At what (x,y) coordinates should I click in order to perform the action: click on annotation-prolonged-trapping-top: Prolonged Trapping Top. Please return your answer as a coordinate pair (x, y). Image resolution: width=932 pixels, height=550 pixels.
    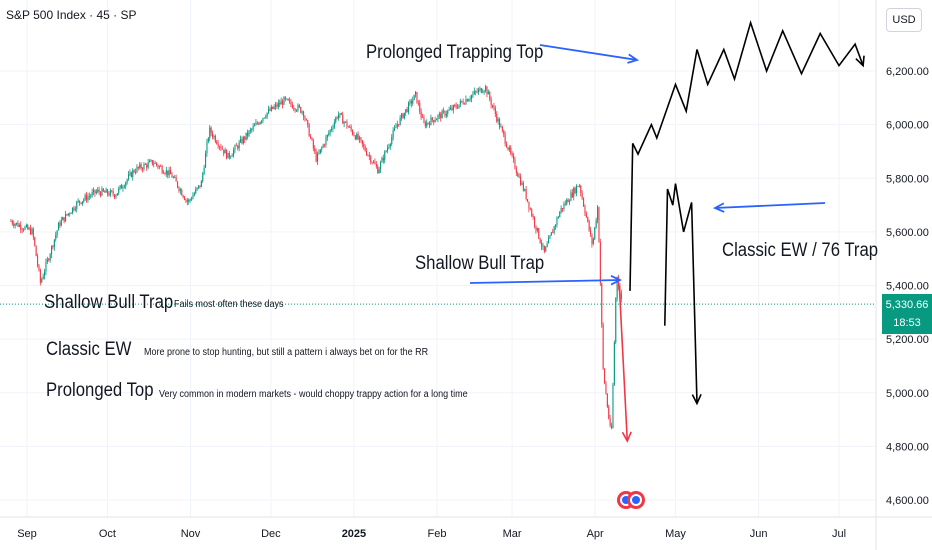
    Looking at the image, I should click on (455, 52).